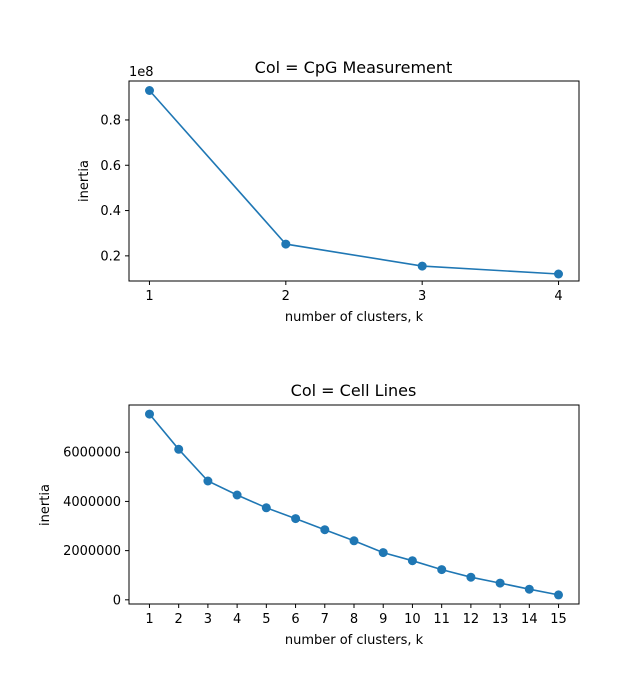 This screenshot has width=640, height=678. What do you see at coordinates (441, 619) in the screenshot?
I see `x-tick-label: 11` at bounding box center [441, 619].